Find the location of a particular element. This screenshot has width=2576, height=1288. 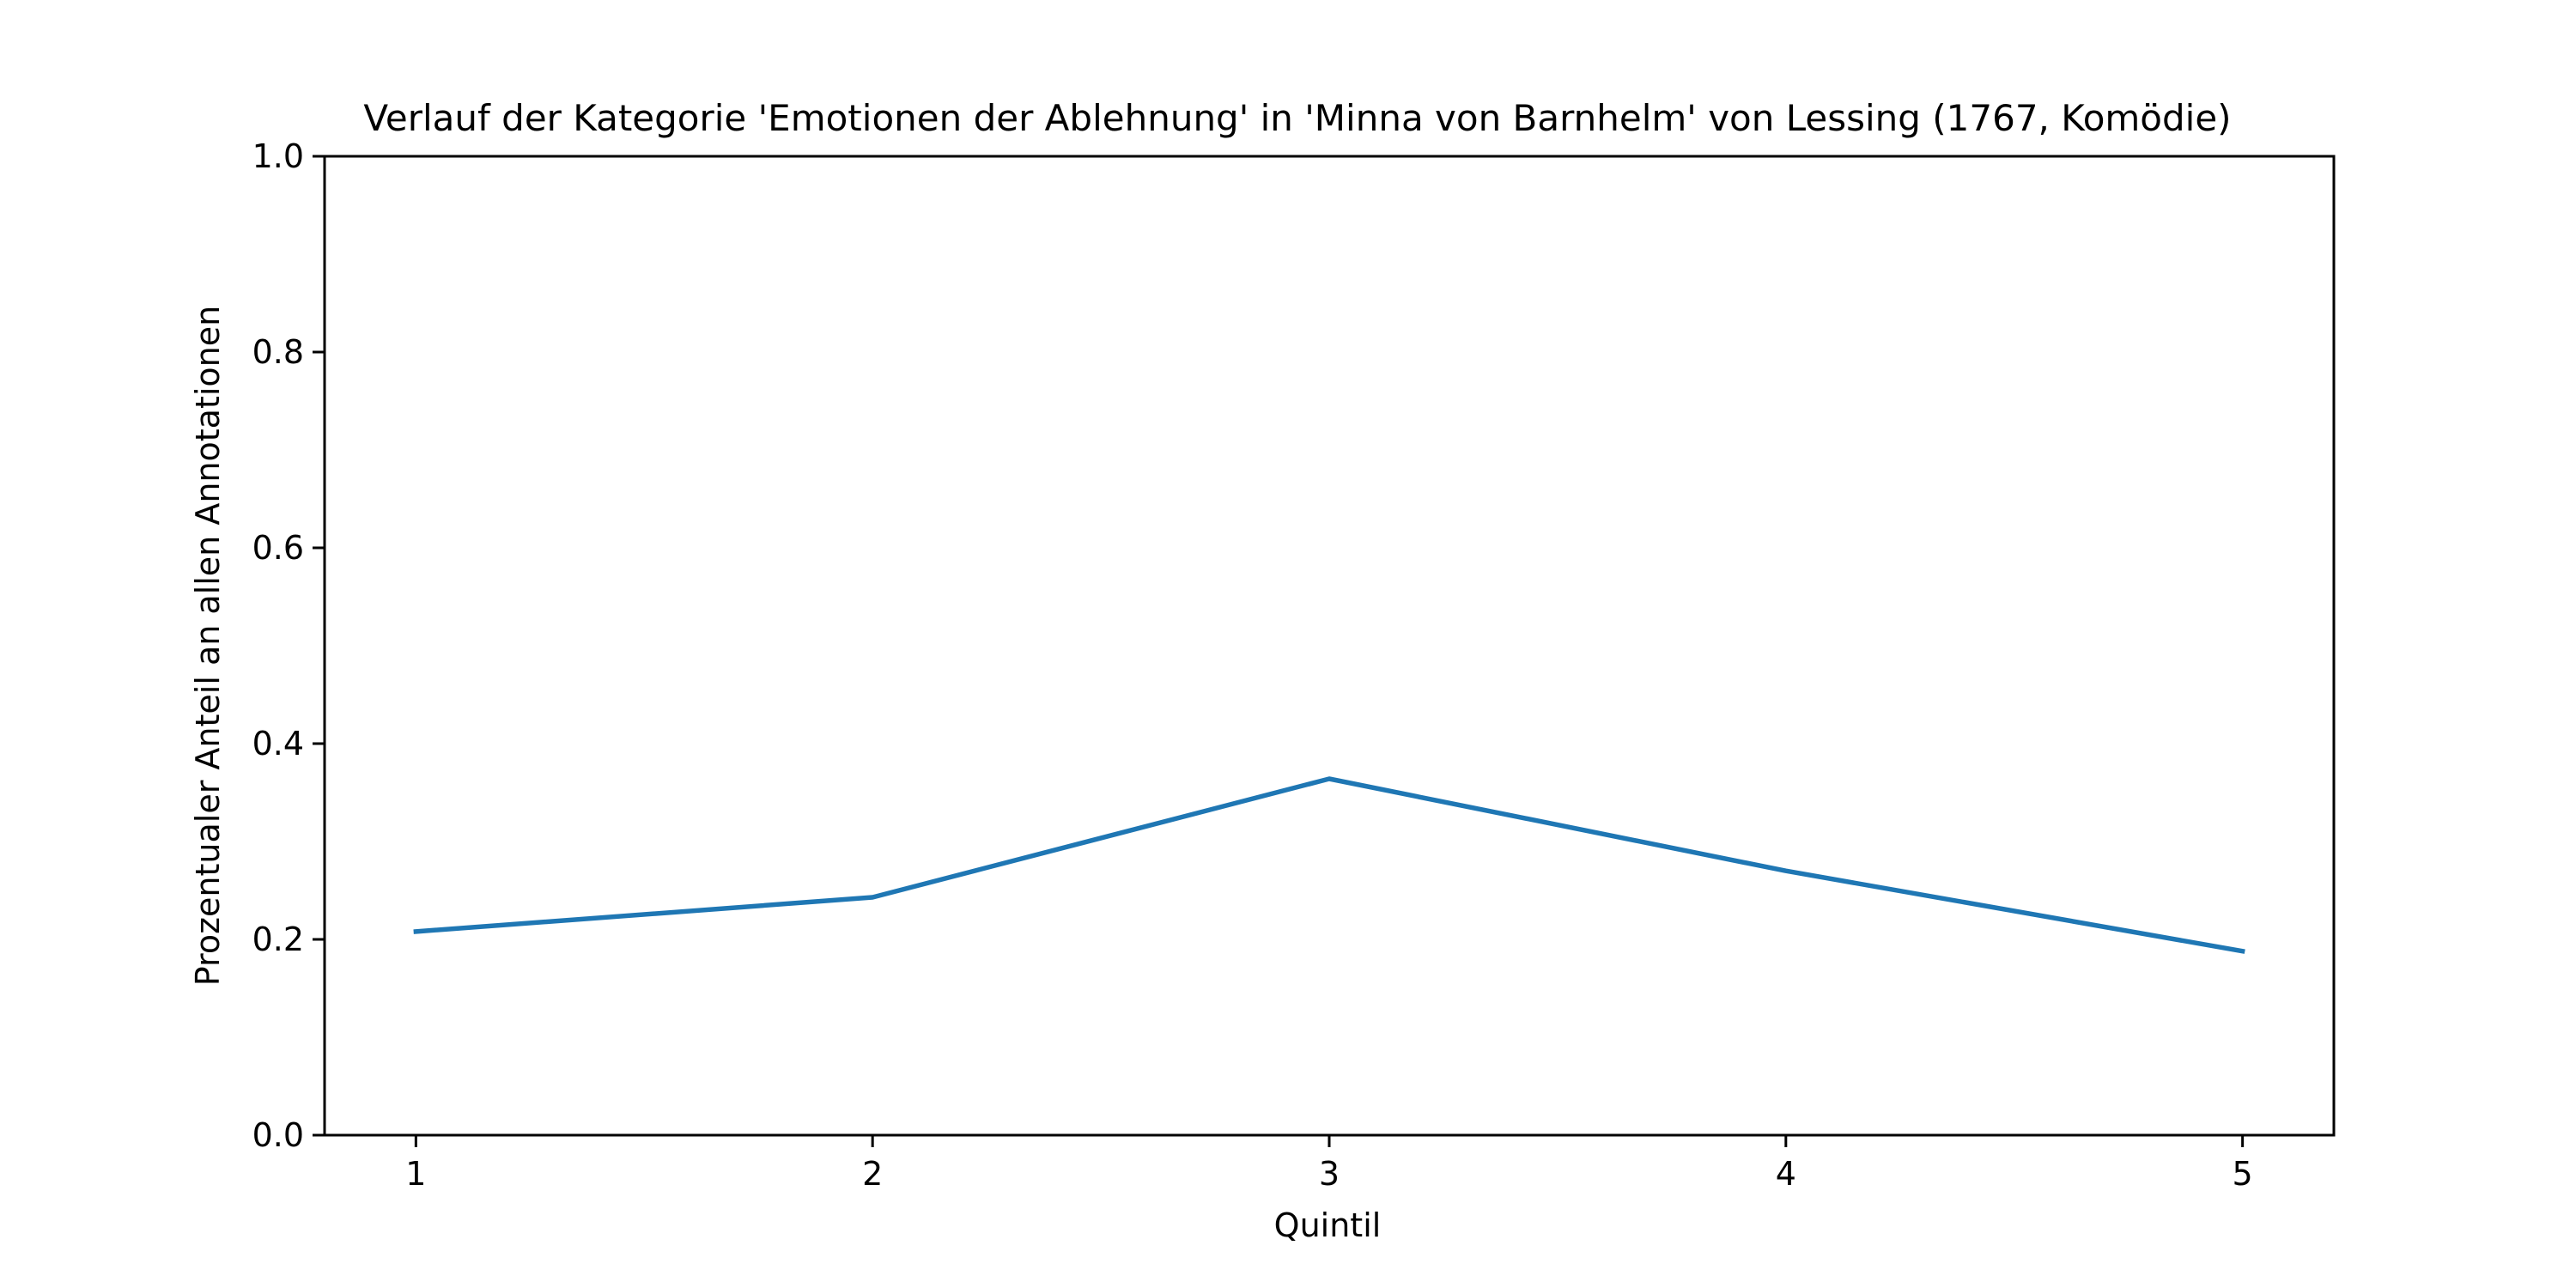

x-tick-label: 5 is located at coordinates (2243, 1174).